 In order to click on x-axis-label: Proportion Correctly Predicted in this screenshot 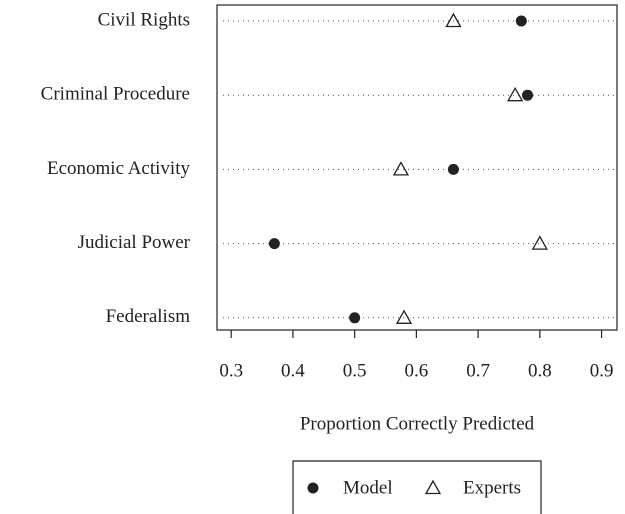, I will do `click(417, 423)`.